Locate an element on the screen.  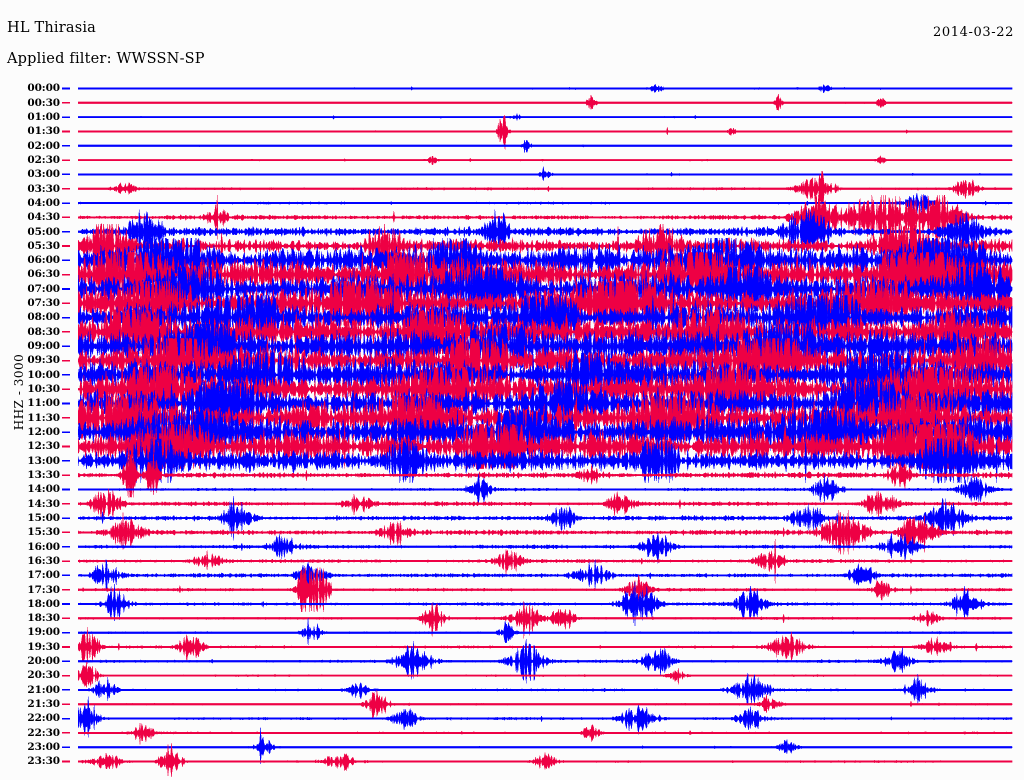
time-label: 10:00 is located at coordinates (43, 374).